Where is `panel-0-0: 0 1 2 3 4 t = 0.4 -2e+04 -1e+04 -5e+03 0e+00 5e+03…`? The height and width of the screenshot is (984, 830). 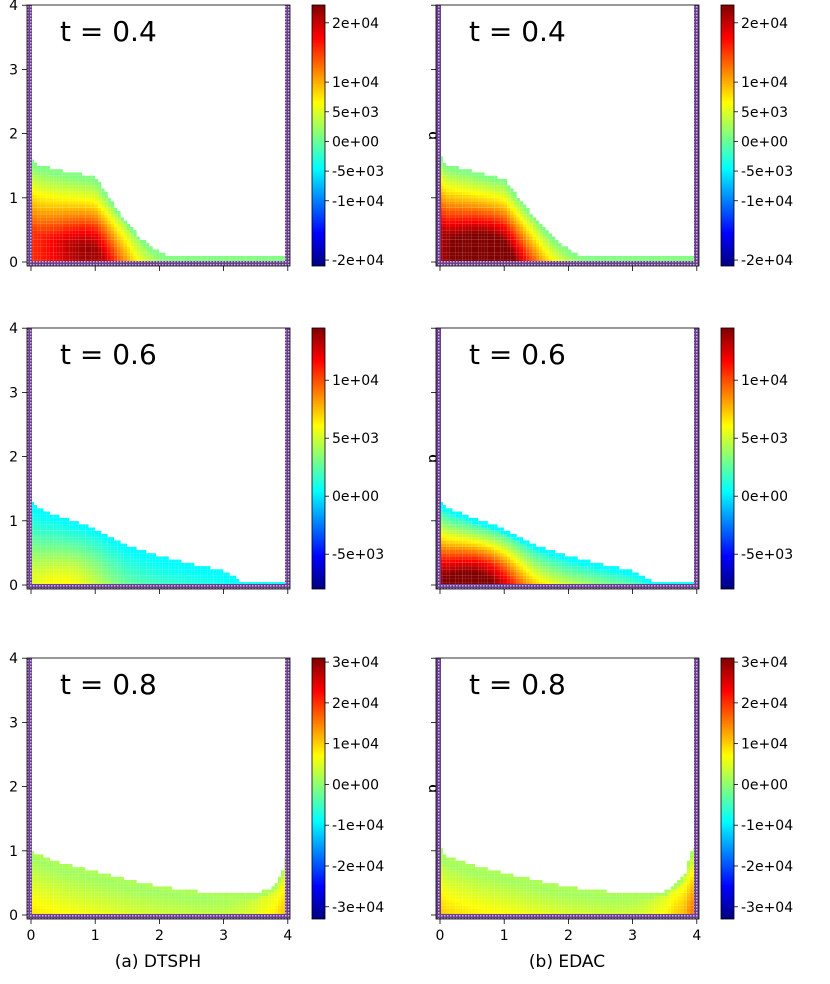 panel-0-0: 0 1 2 3 4 t = 0.4 -2e+04 -1e+04 -5e+03 0e+00 5e+03… is located at coordinates (225, 135).